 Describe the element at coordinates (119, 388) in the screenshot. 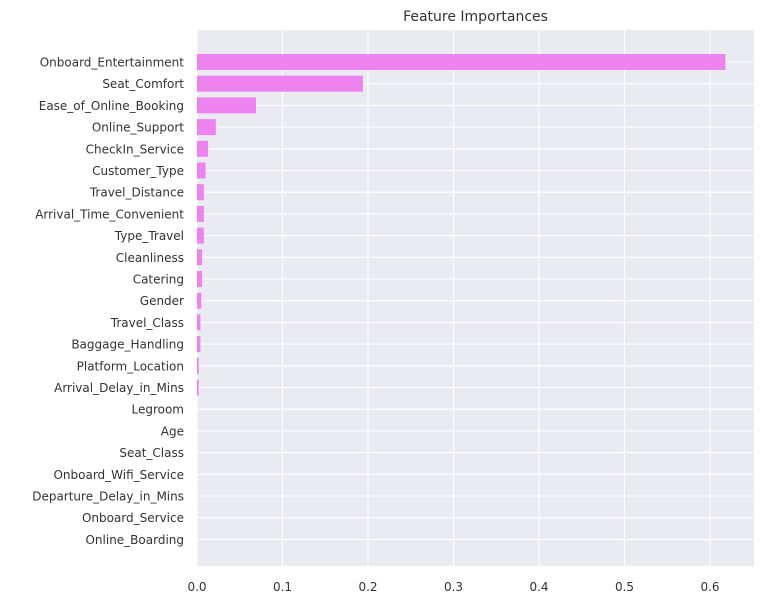

I see `y-tick-label: Arrival_Delay_in_Mins` at that location.